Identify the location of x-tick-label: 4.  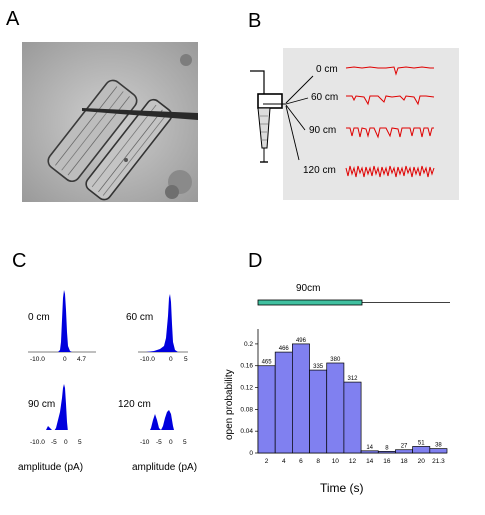
(284, 461).